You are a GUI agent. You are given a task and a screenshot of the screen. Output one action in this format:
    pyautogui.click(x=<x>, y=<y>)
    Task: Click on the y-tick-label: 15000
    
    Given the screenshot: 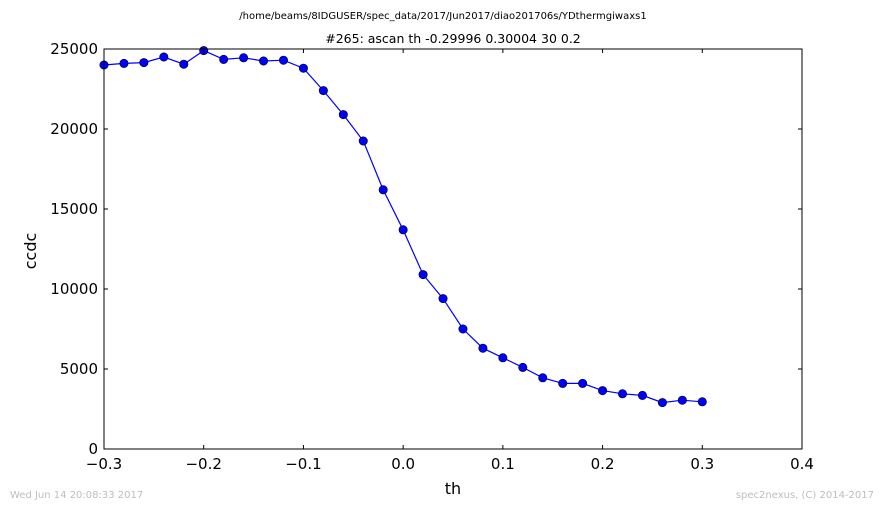 What is the action you would take?
    pyautogui.click(x=74, y=209)
    